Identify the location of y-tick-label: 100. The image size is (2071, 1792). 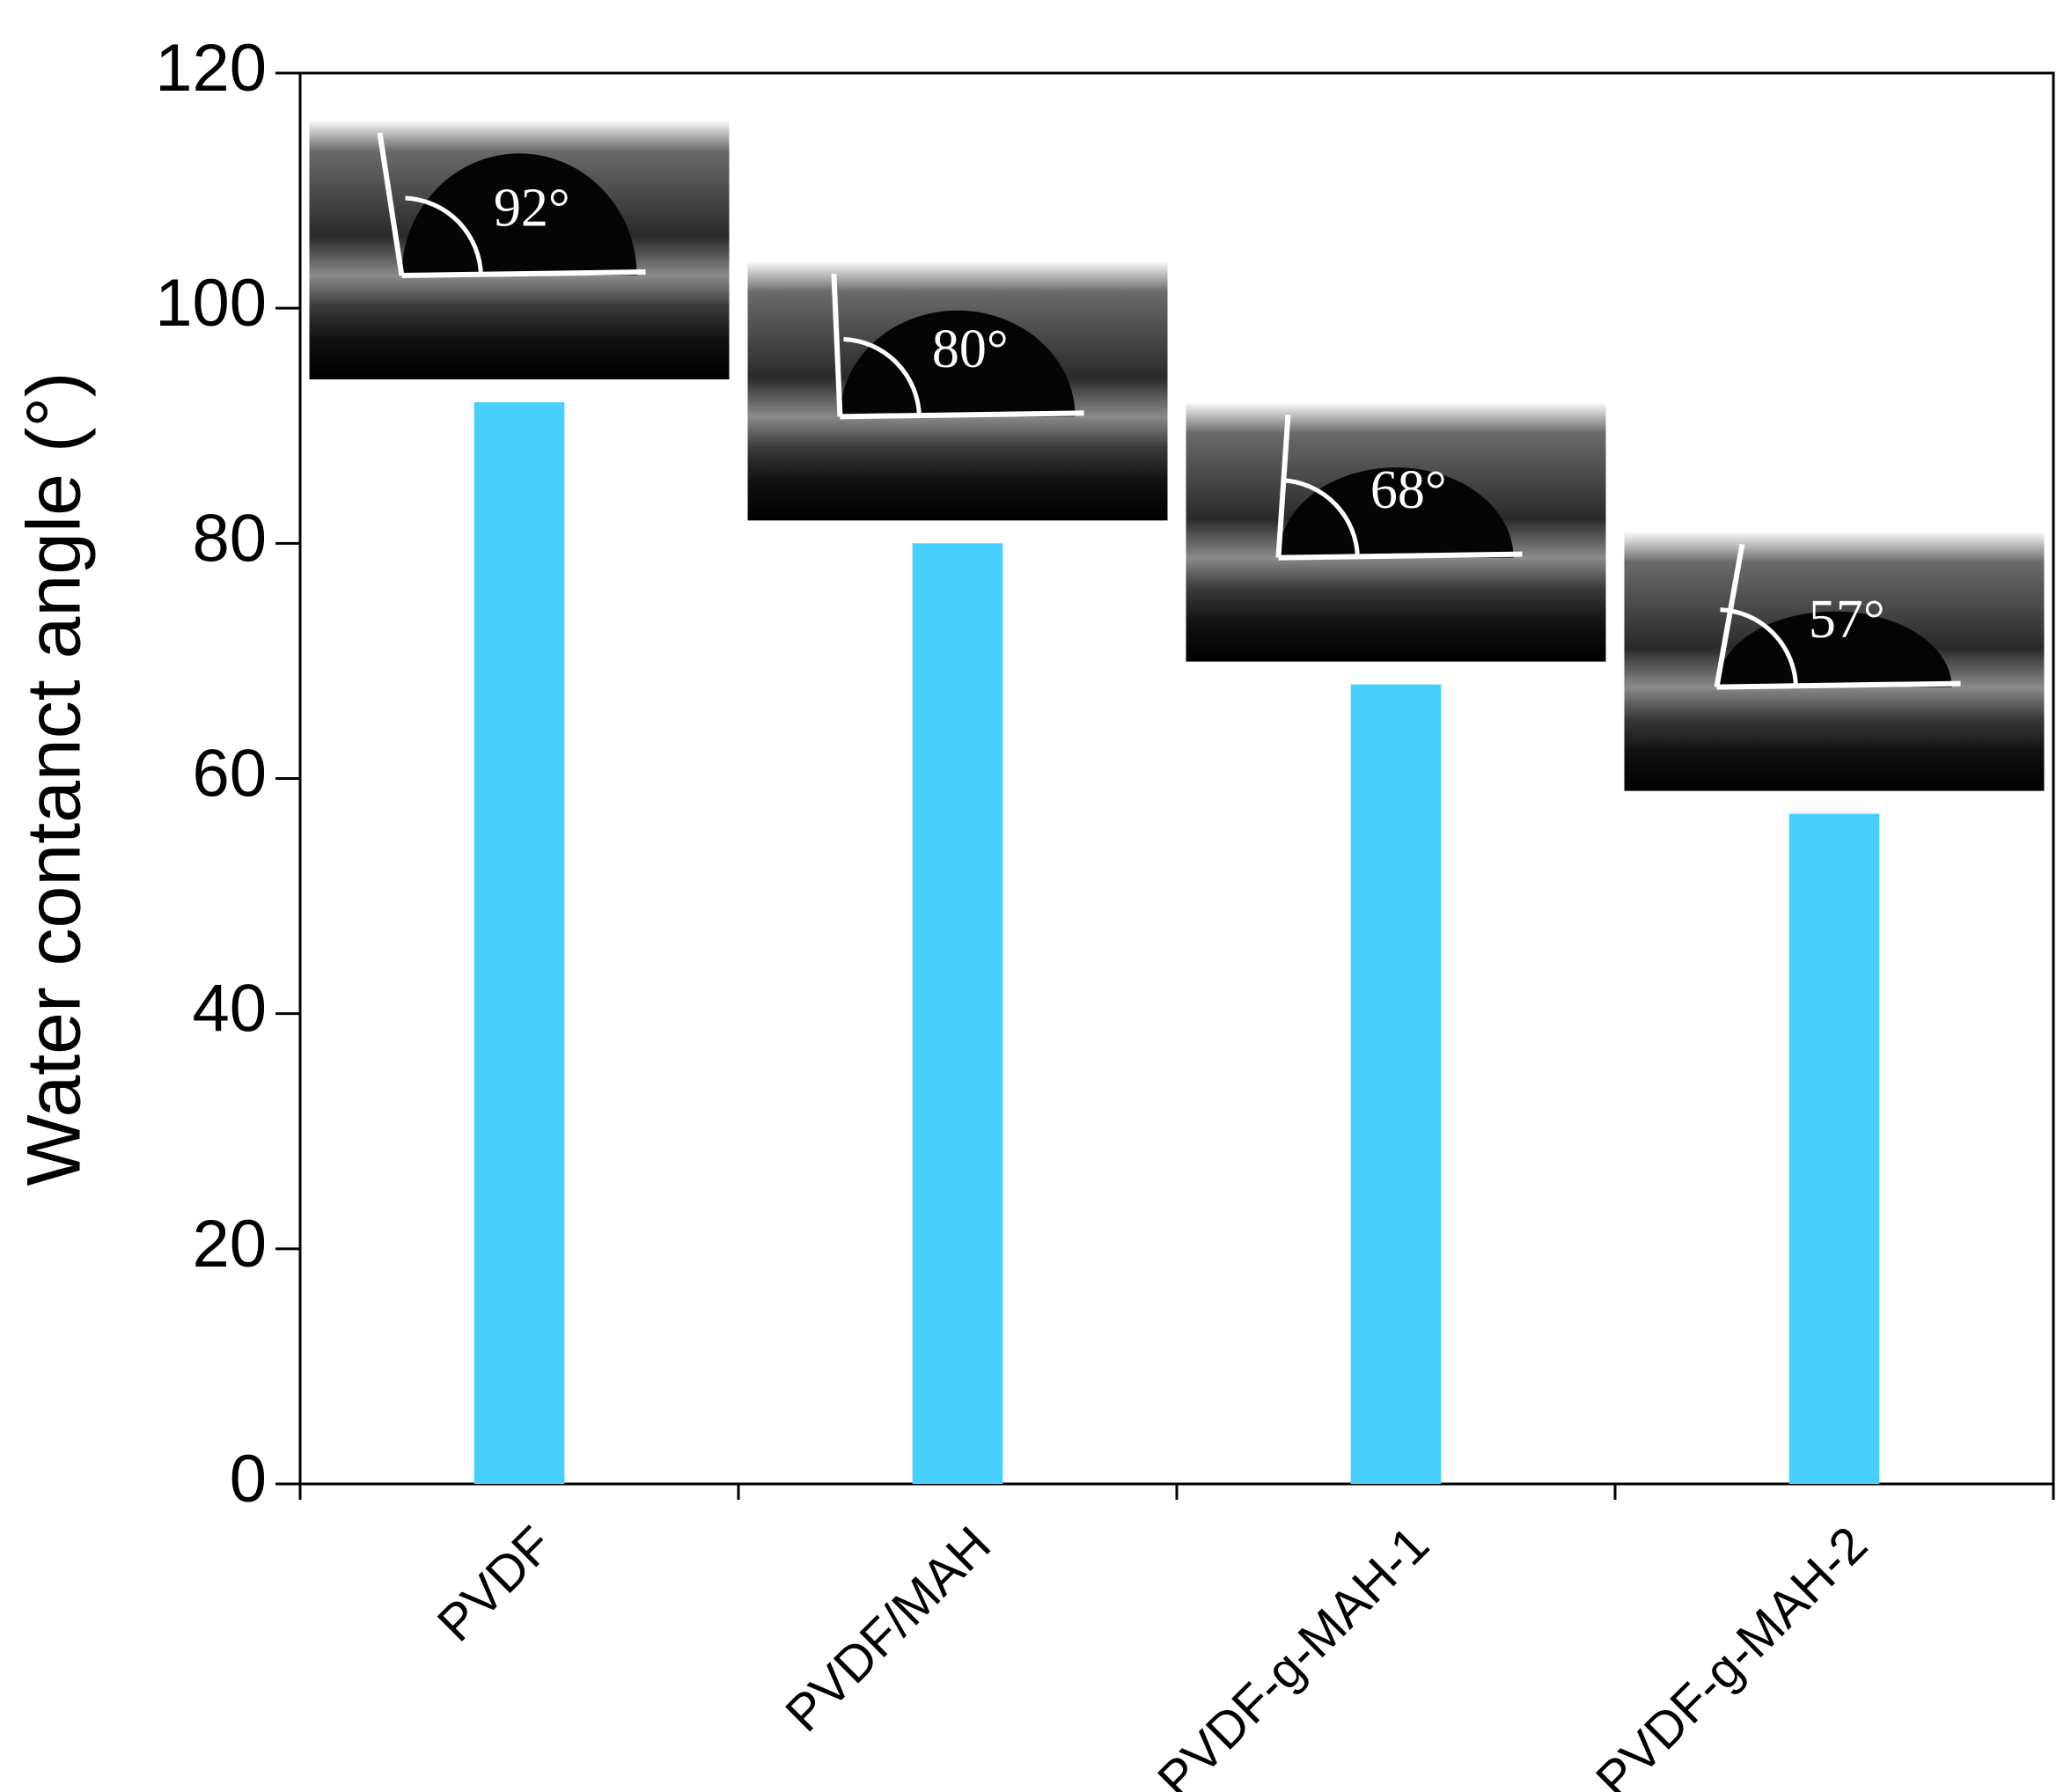
(211, 303).